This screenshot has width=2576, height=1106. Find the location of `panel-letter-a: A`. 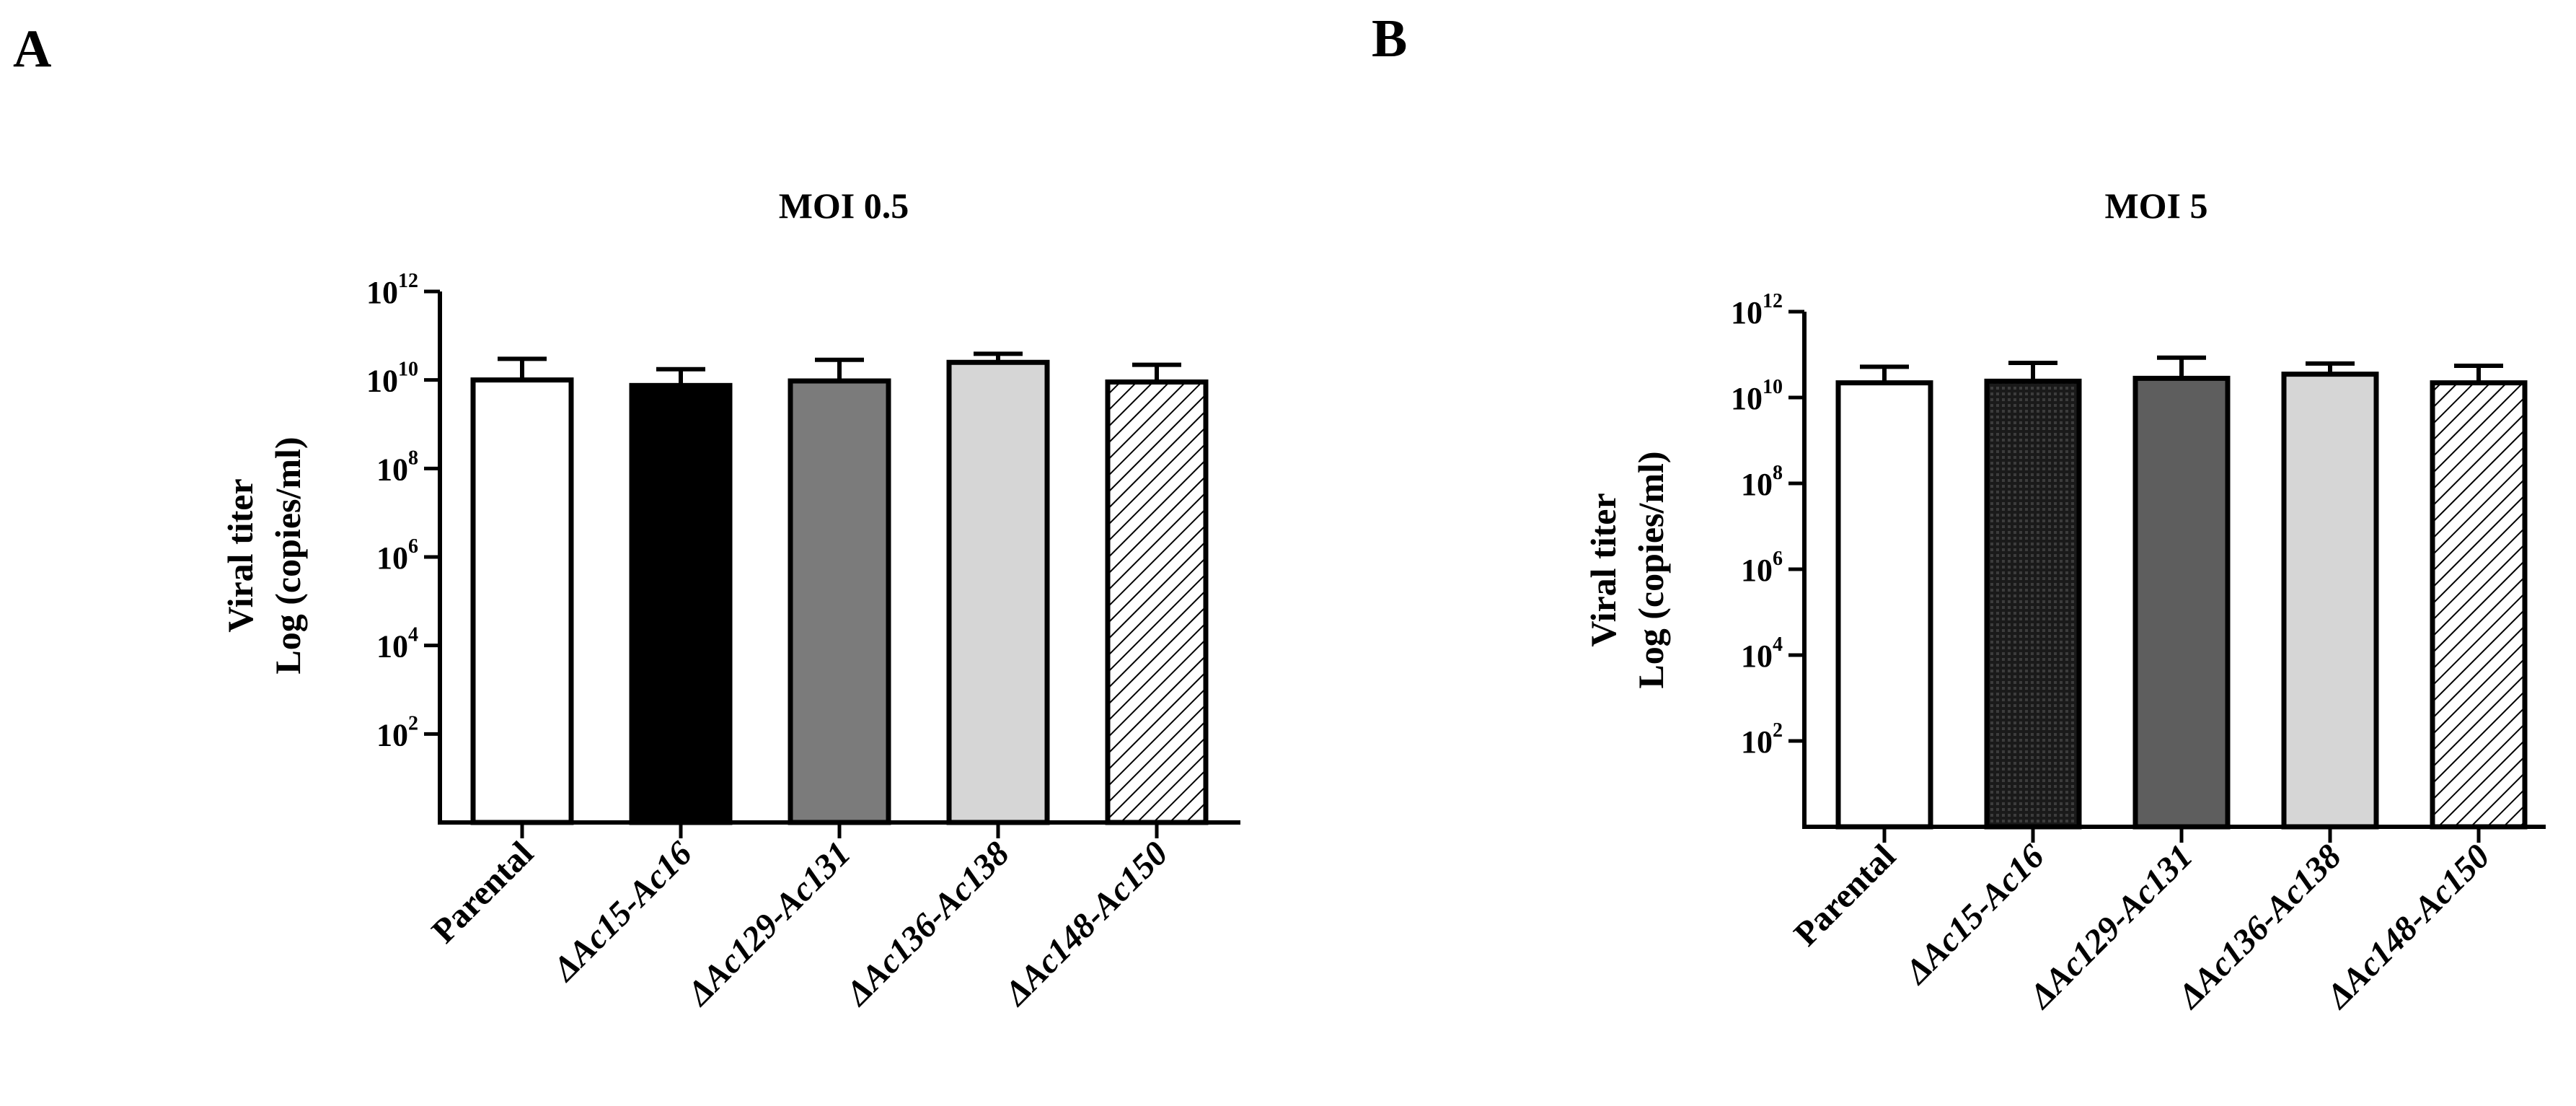

panel-letter-a: A is located at coordinates (32, 49).